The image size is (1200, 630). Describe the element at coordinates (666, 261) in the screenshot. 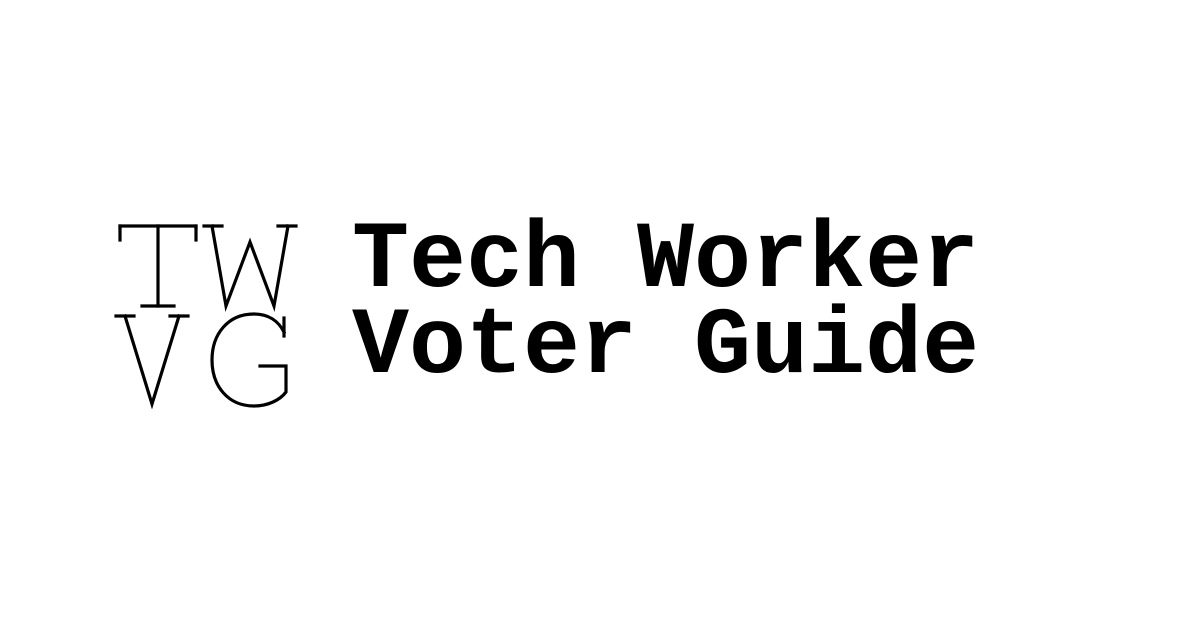

I see `site-title-line-1: Tech Worker` at that location.